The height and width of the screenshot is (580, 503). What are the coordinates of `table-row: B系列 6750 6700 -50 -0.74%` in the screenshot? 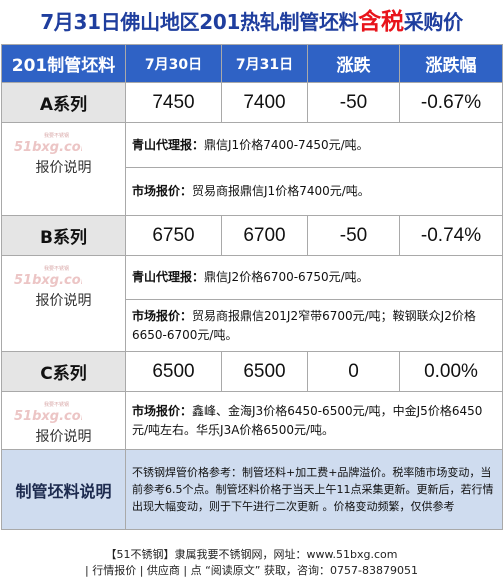 It's located at (252, 235).